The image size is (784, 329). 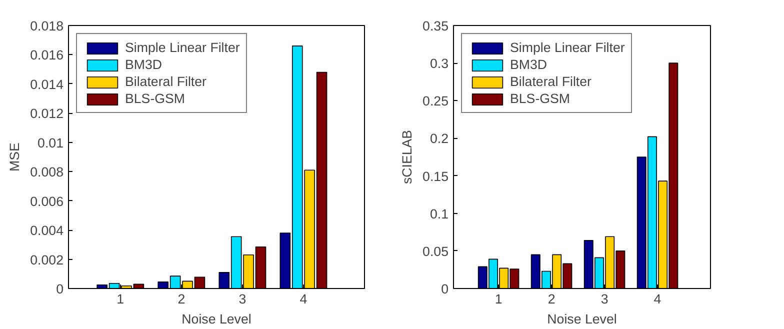 What do you see at coordinates (407, 157) in the screenshot?
I see `y-axis-title: sCIELAB` at bounding box center [407, 157].